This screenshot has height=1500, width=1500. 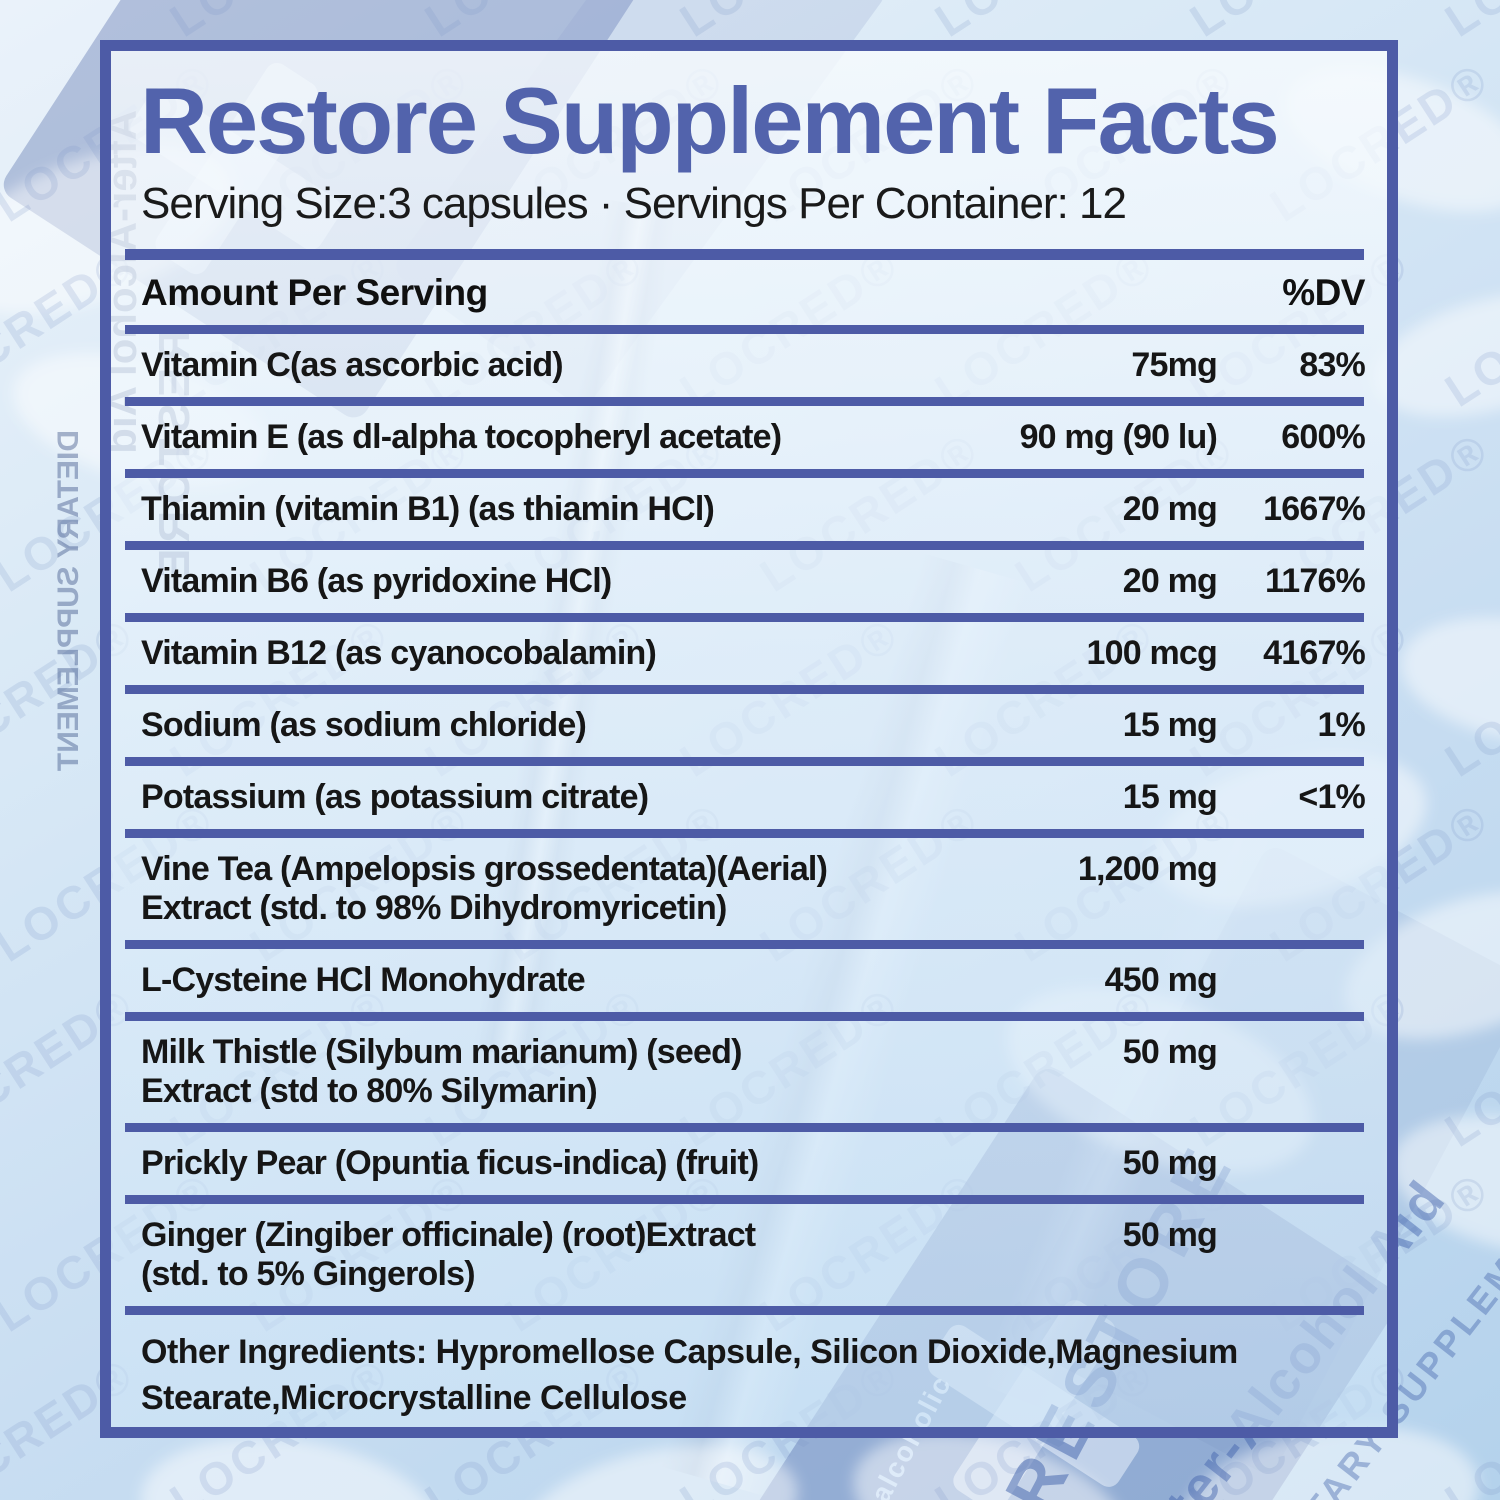 I want to click on nutrient-name-line1: L-Cysteine HCl Monohydrate, so click(x=363, y=980).